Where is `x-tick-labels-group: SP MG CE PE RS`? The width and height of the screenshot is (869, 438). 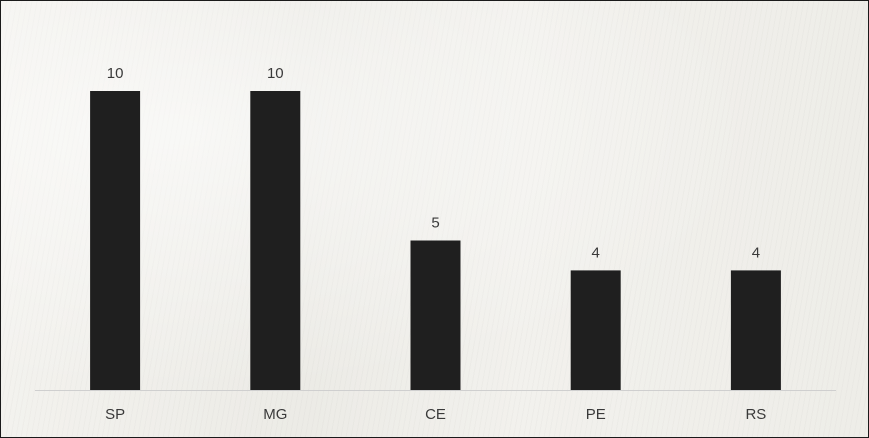 x-tick-labels-group: SP MG CE PE RS is located at coordinates (435, 414).